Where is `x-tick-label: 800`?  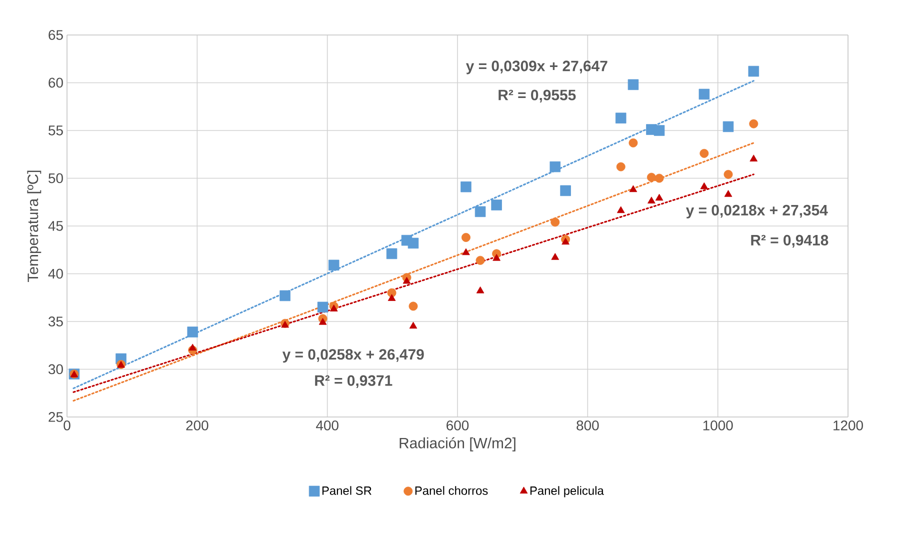
x-tick-label: 800 is located at coordinates (587, 425).